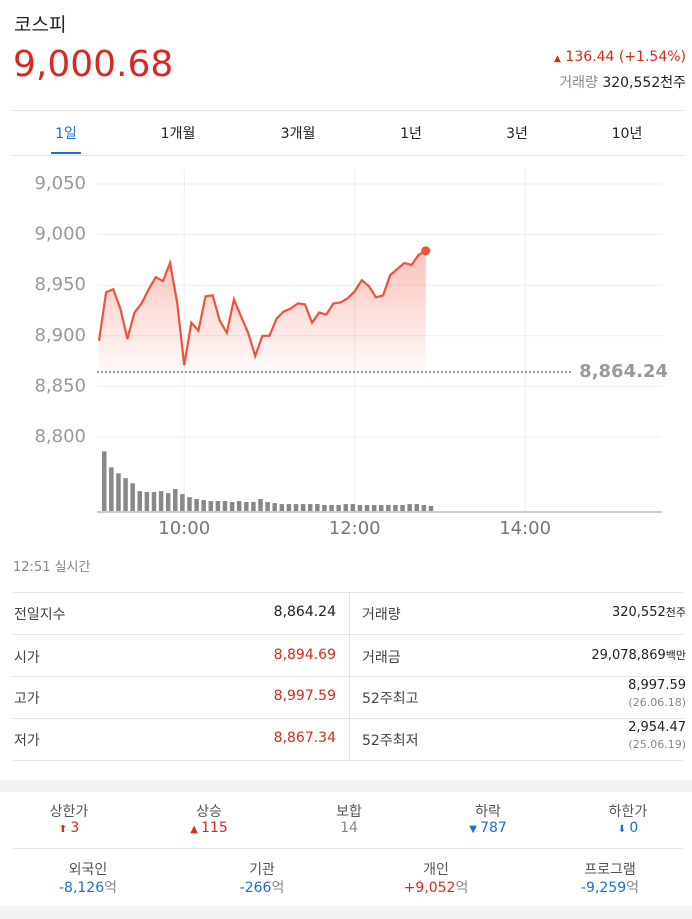 The width and height of the screenshot is (692, 919). I want to click on tab-indicator, so click(66, 153).